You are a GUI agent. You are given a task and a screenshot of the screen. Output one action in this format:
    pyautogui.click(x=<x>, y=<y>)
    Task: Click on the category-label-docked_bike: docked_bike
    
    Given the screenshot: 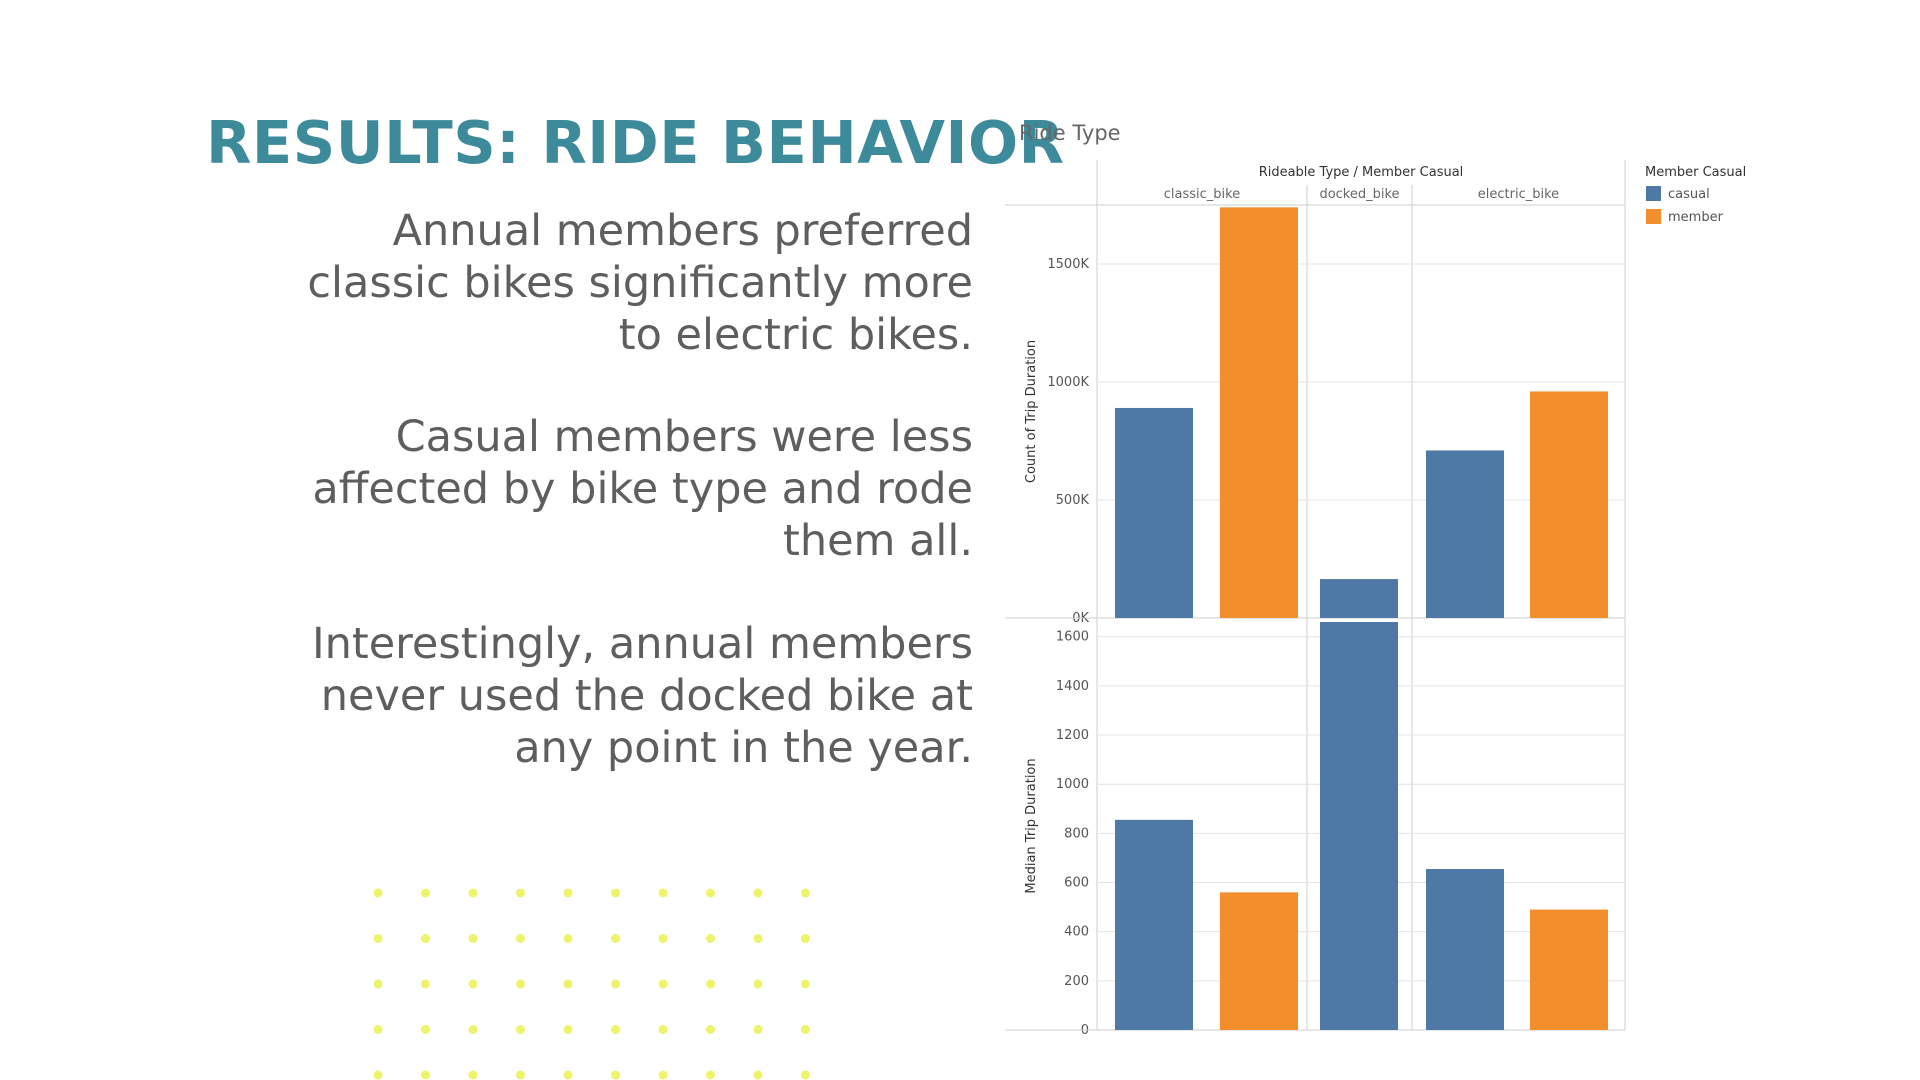 What is the action you would take?
    pyautogui.click(x=1359, y=194)
    